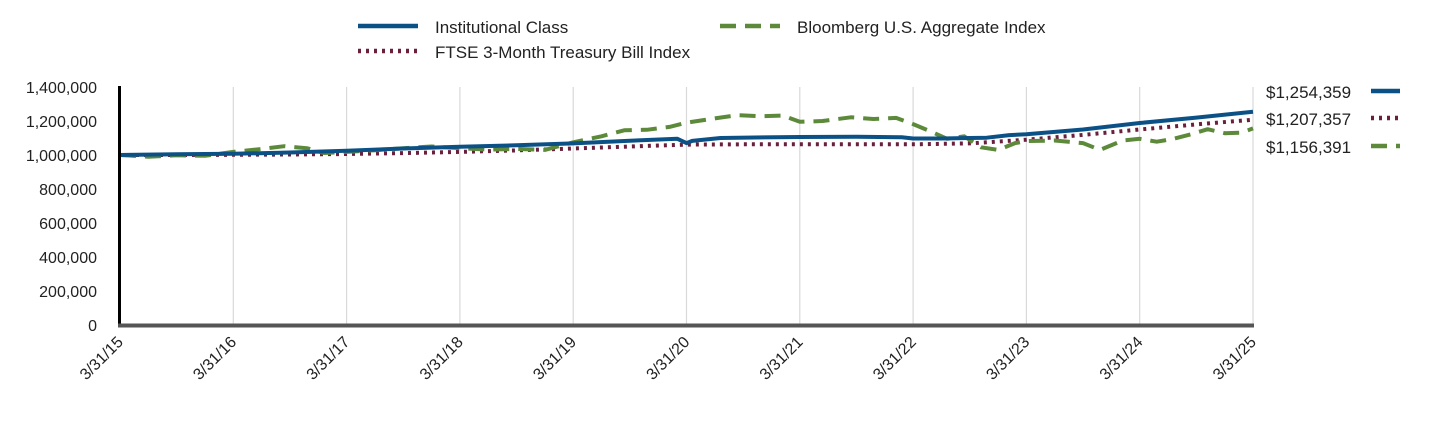  I want to click on legend-entry-ftse-tbill: FTSE 3-Month Treasury Bill Index, so click(524, 52).